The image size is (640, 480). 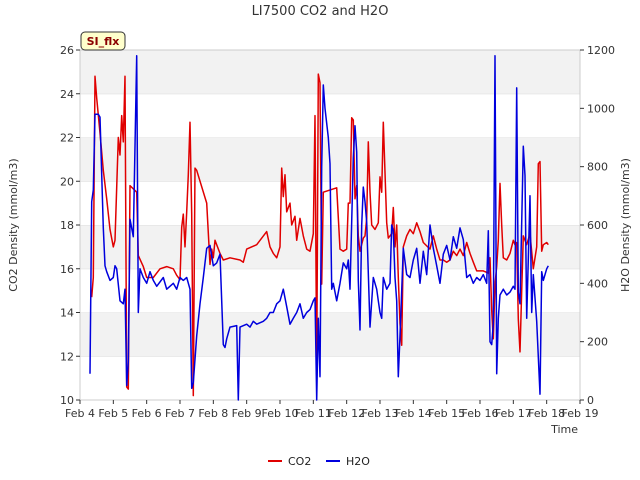 I want to click on x-tick-label: Feb 12, so click(x=346, y=413).